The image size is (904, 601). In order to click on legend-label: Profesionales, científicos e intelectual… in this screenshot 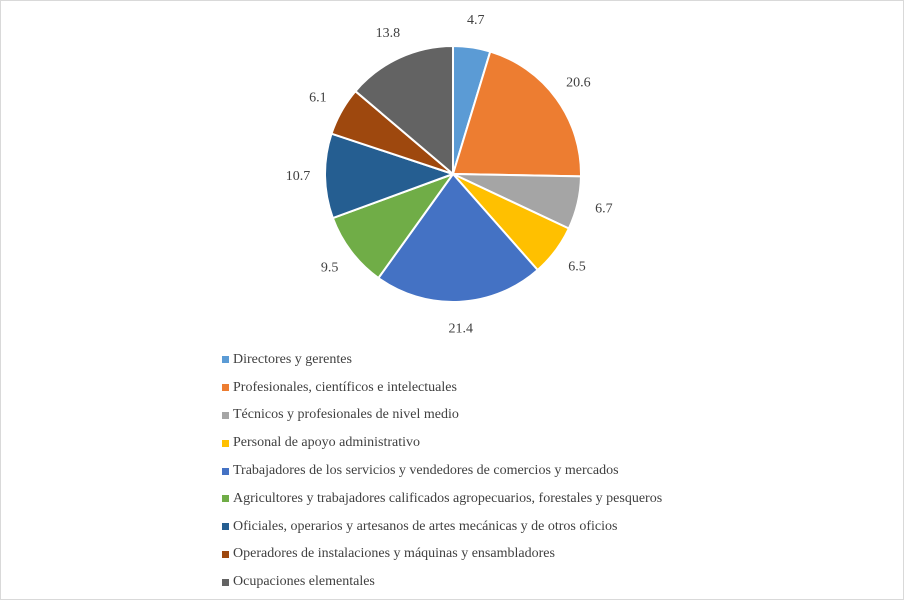, I will do `click(345, 387)`.